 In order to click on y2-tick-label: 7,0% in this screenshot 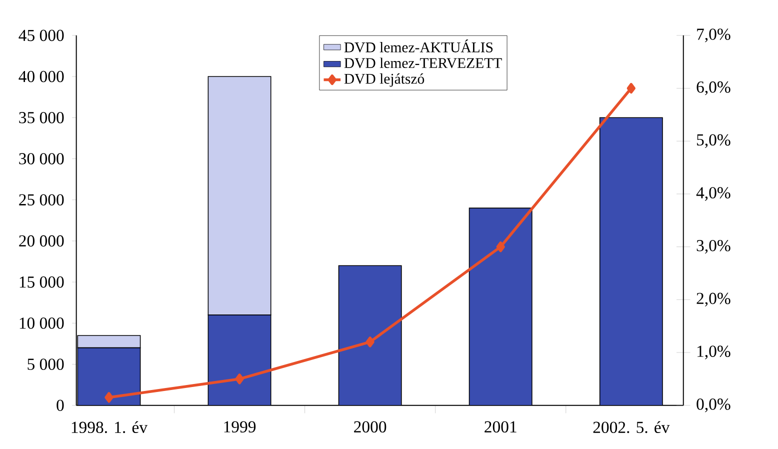, I will do `click(713, 35)`.